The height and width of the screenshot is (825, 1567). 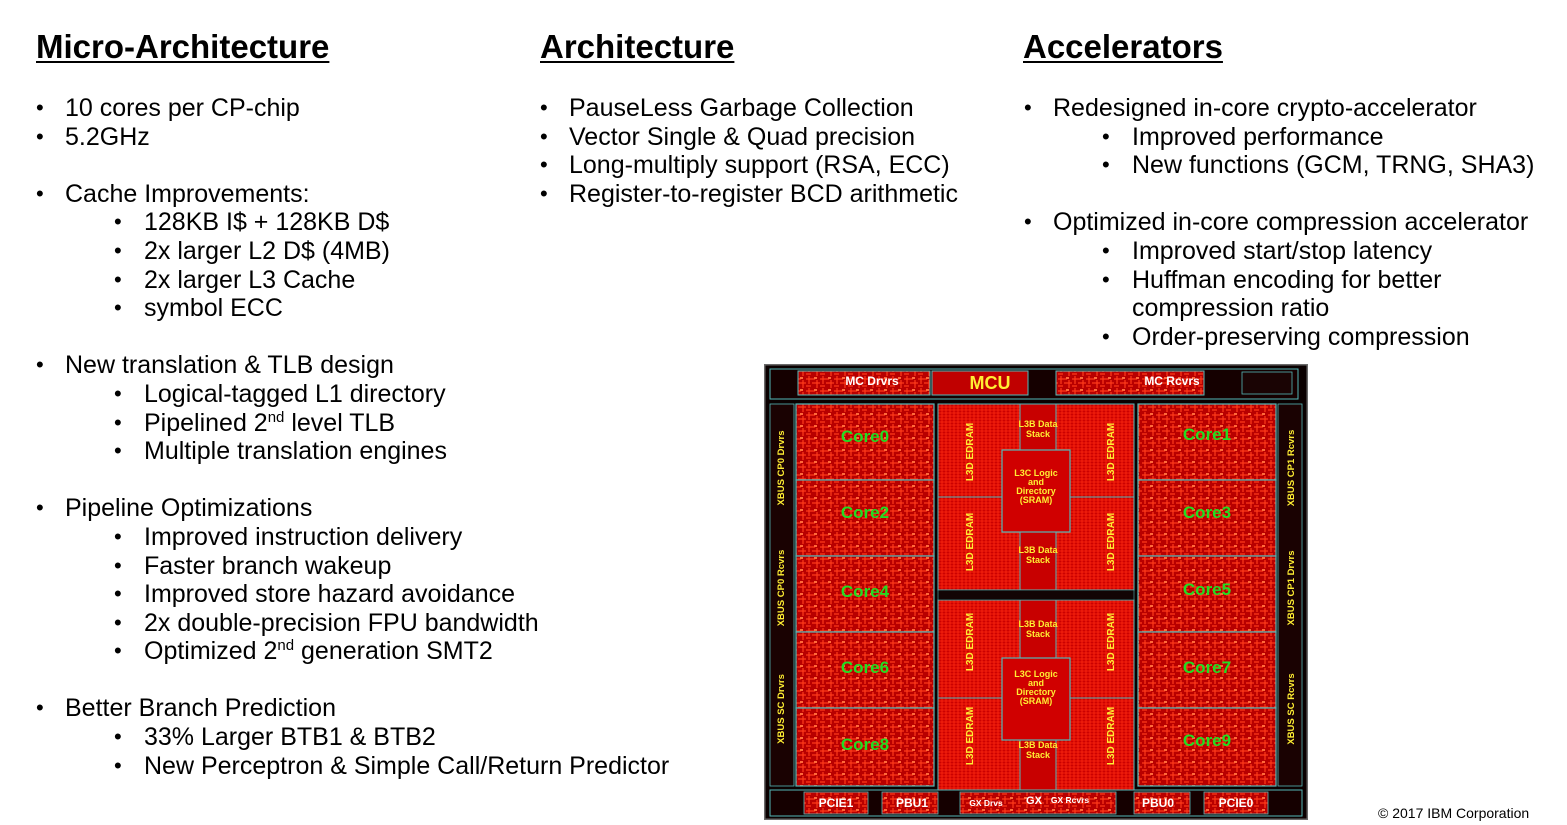 I want to click on core9-block, so click(x=1207, y=747).